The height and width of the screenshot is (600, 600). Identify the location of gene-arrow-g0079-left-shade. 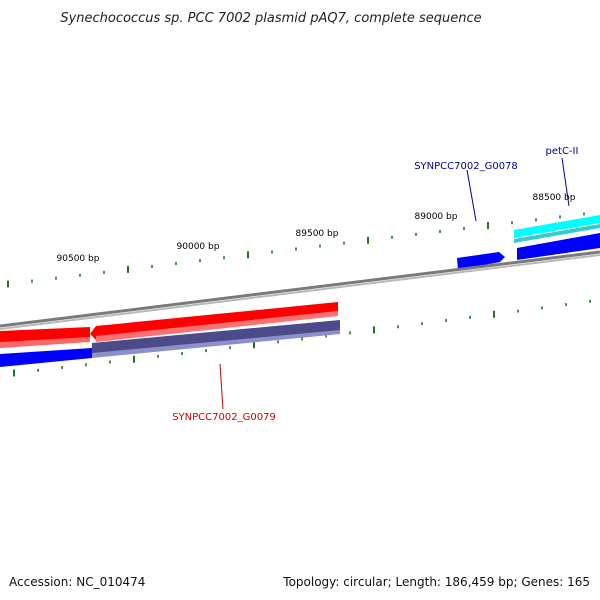
(45, 342).